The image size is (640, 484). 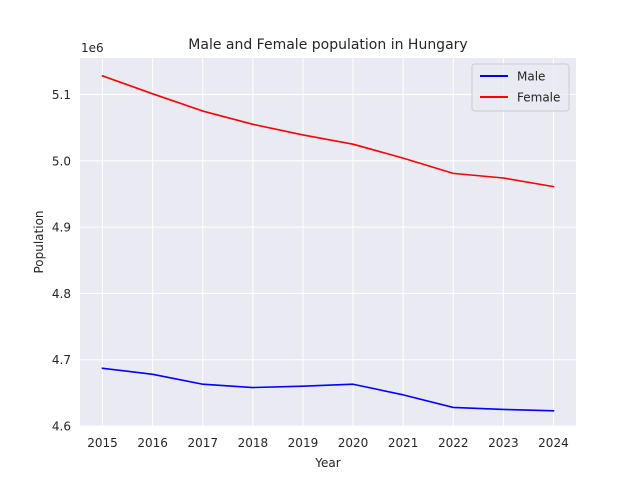 What do you see at coordinates (61, 228) in the screenshot?
I see `y-tick-label: 4.9` at bounding box center [61, 228].